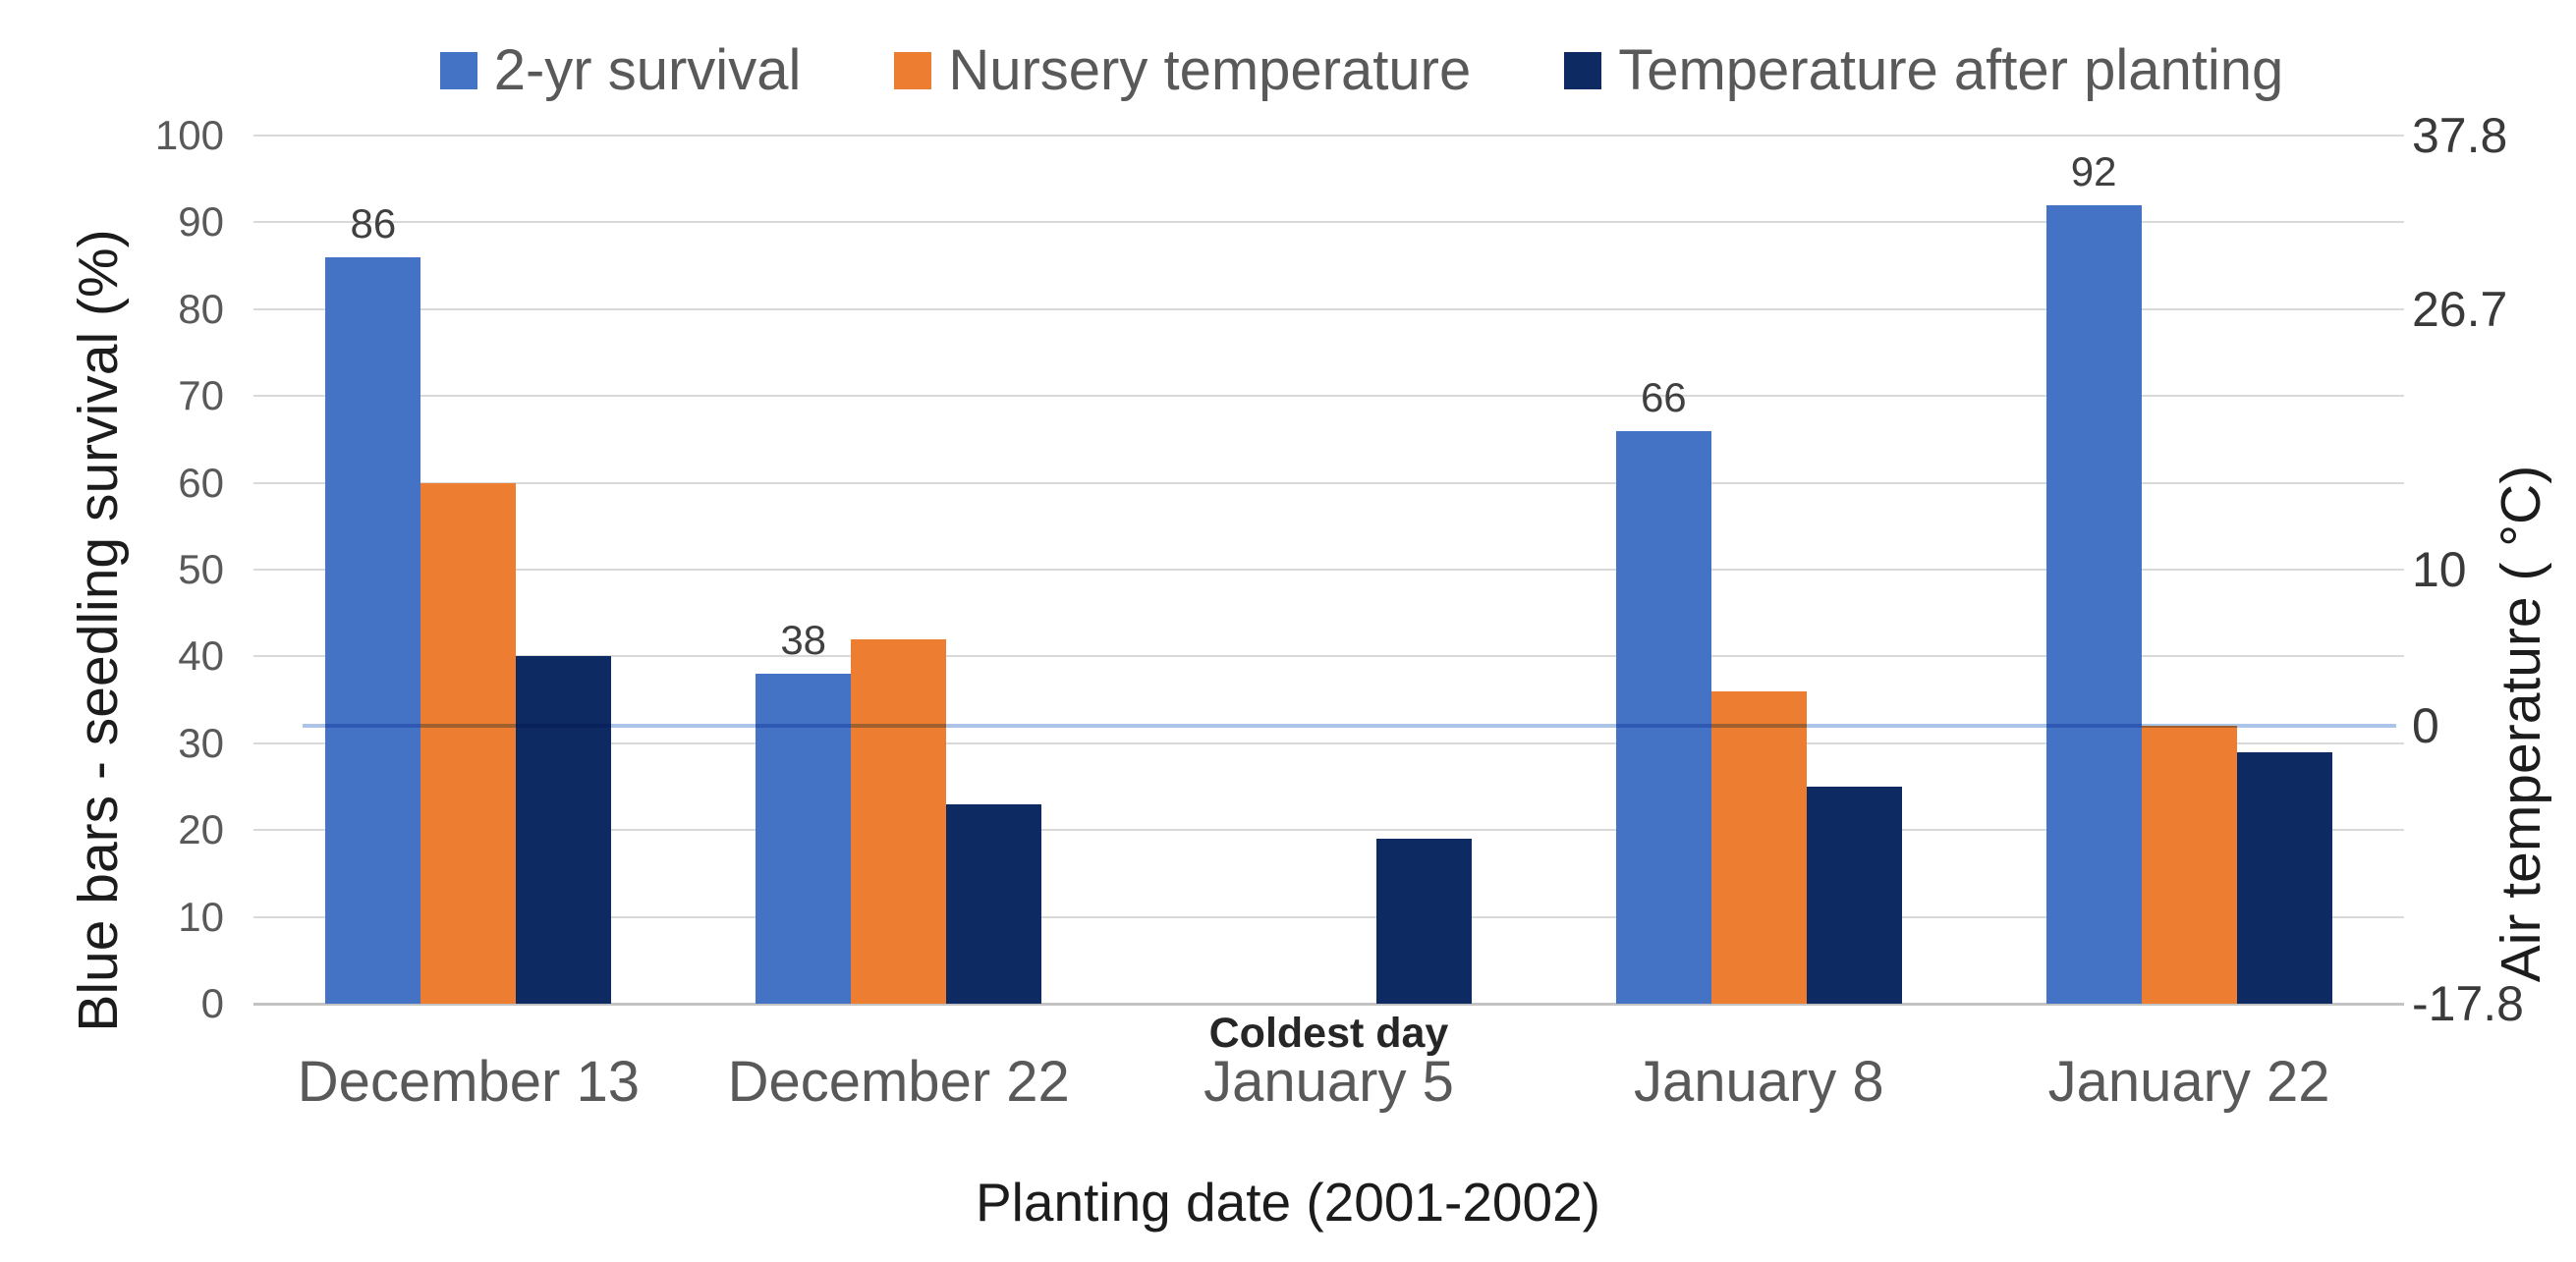 Image resolution: width=2576 pixels, height=1262 pixels. I want to click on left-tick-70: 70, so click(201, 395).